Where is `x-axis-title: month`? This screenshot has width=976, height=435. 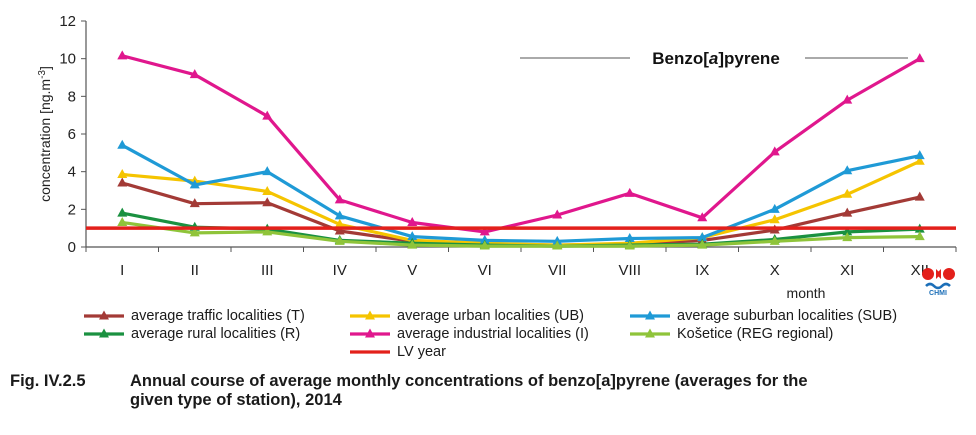
x-axis-title: month is located at coordinates (806, 292).